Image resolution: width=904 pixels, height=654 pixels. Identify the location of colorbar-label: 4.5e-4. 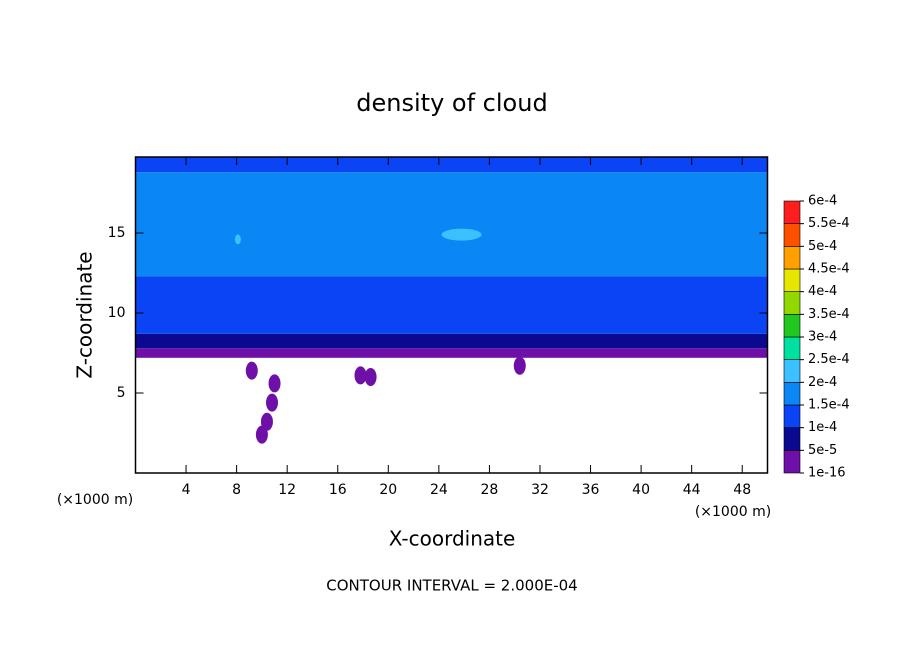
(829, 269).